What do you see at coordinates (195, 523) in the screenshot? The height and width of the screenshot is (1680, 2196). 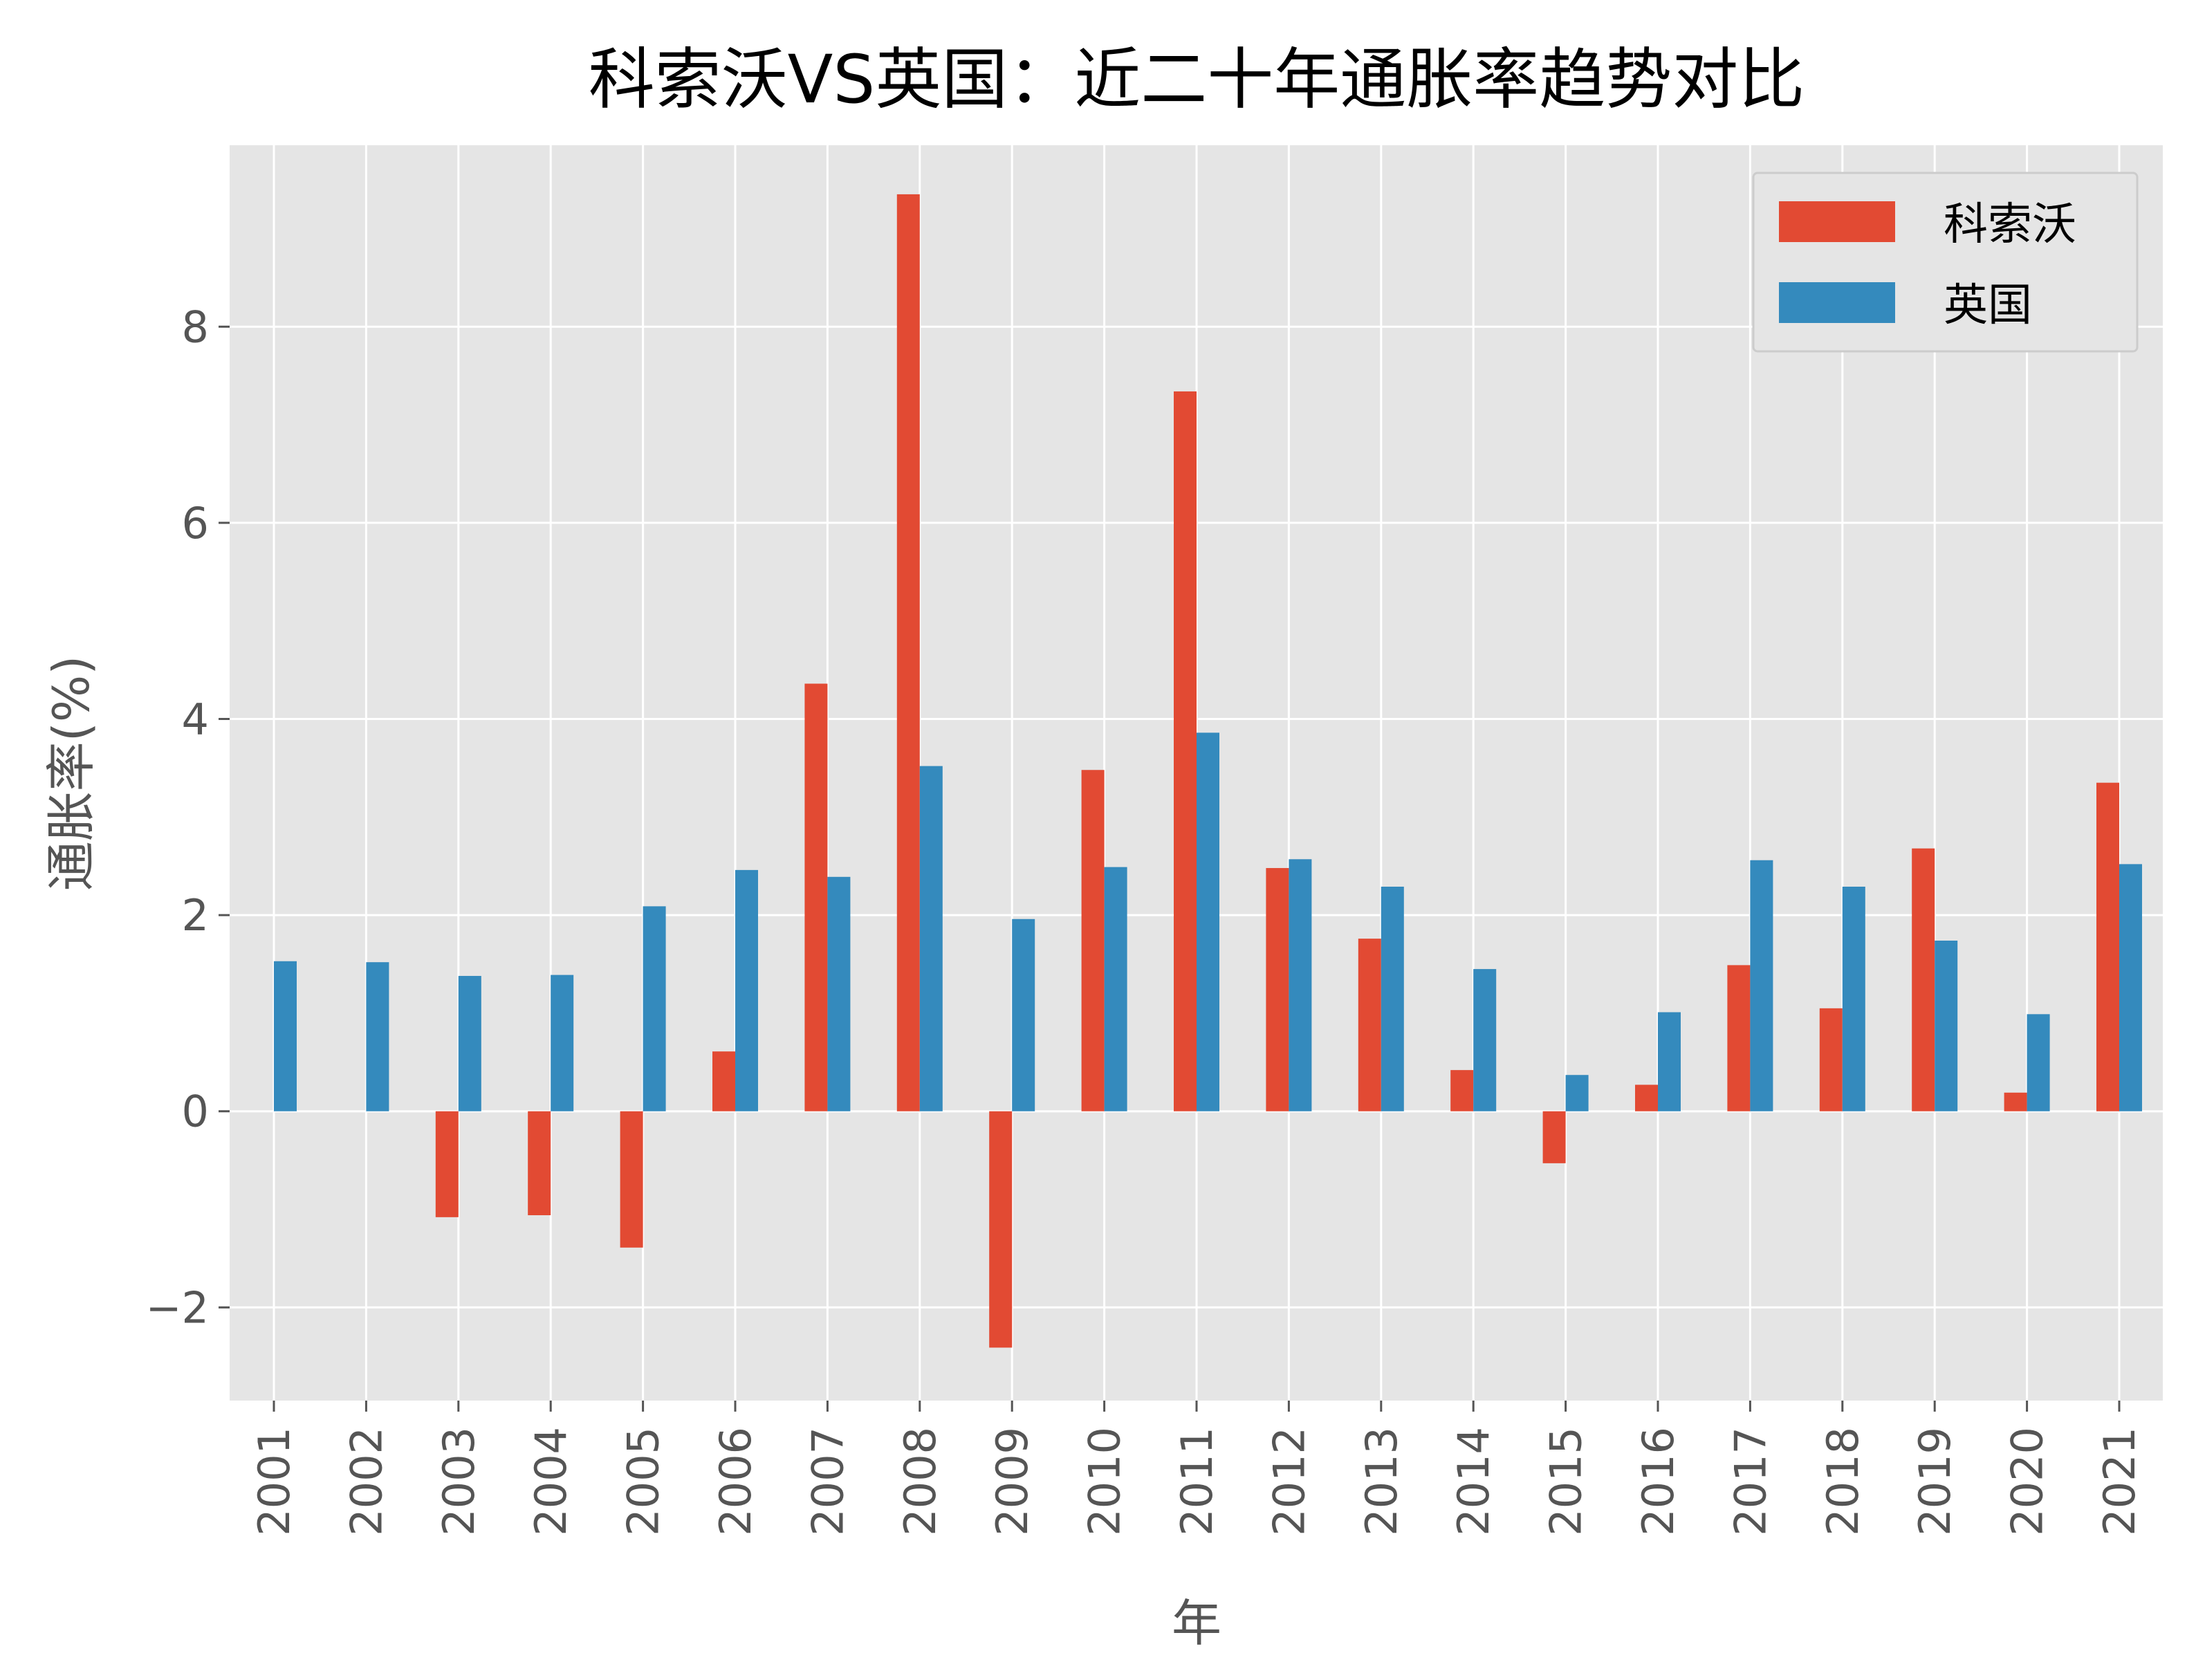 I see `y-tick-label: 6` at bounding box center [195, 523].